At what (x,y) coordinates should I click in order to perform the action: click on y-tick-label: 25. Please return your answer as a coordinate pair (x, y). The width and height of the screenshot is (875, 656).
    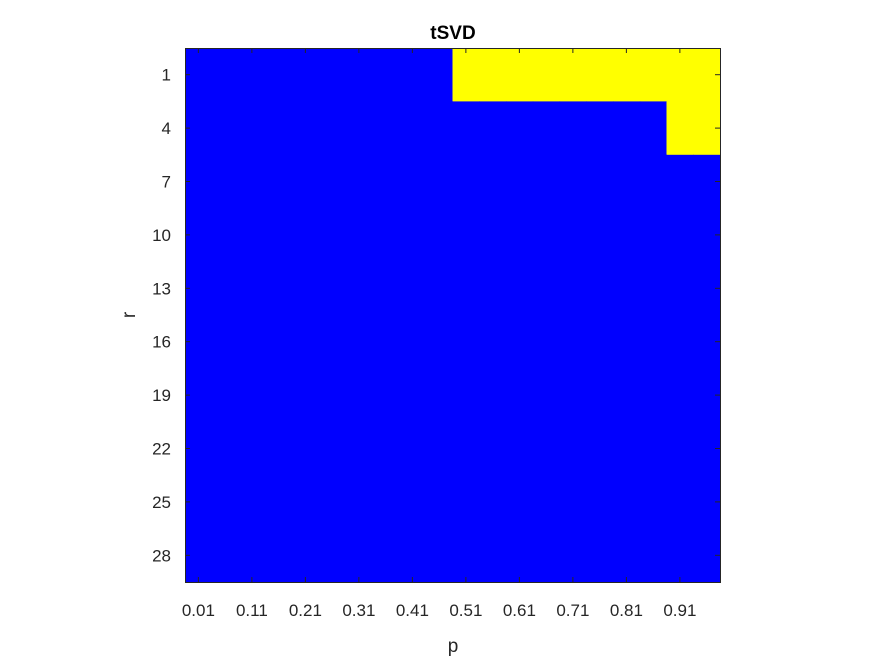
    Looking at the image, I should click on (161, 502).